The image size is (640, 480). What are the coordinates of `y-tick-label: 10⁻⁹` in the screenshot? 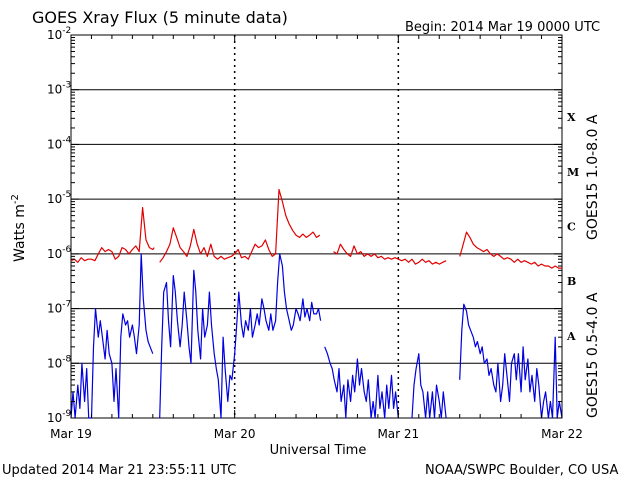 It's located at (59, 417).